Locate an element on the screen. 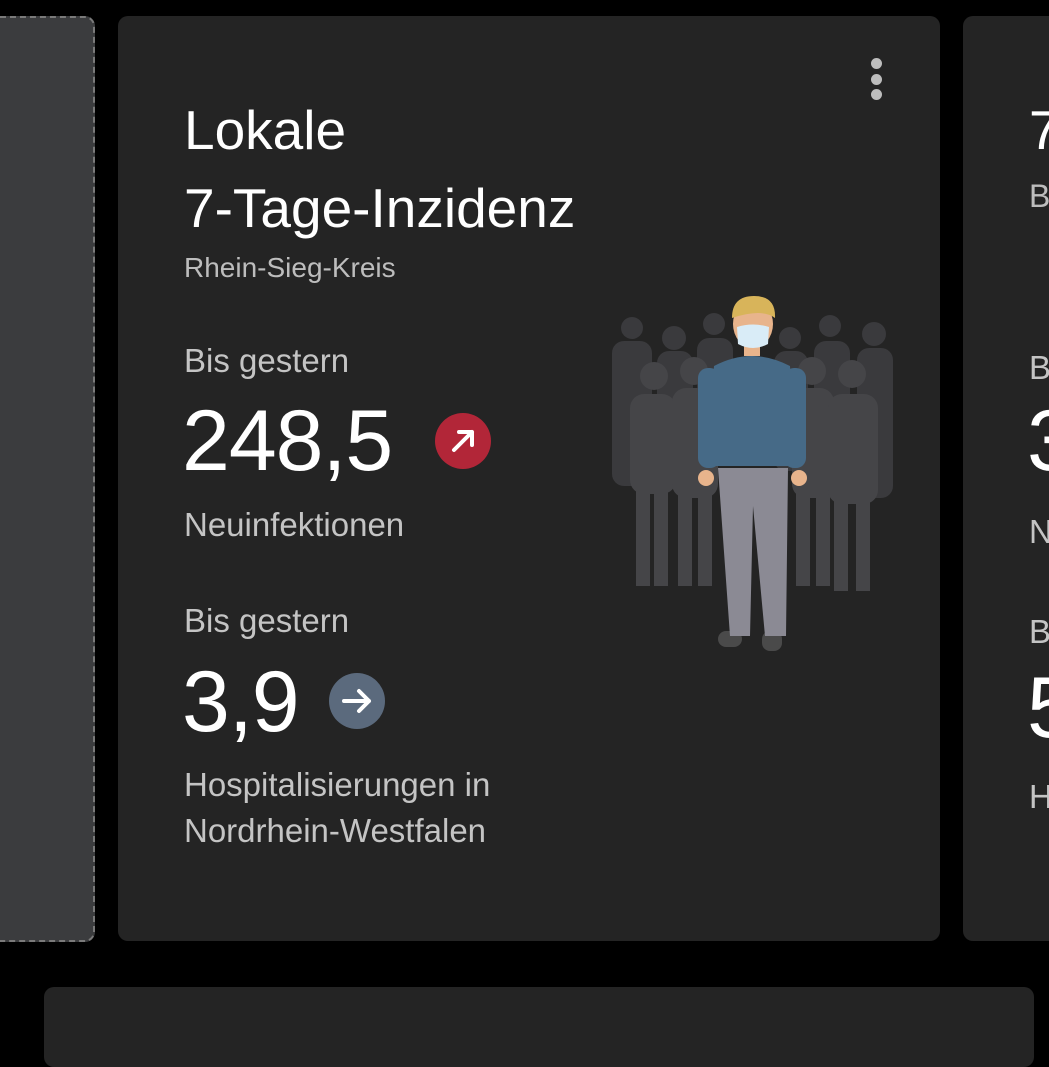 This screenshot has width=1049, height=1067. next-card: 7 B B 3 N B 5 H is located at coordinates (1006, 478).